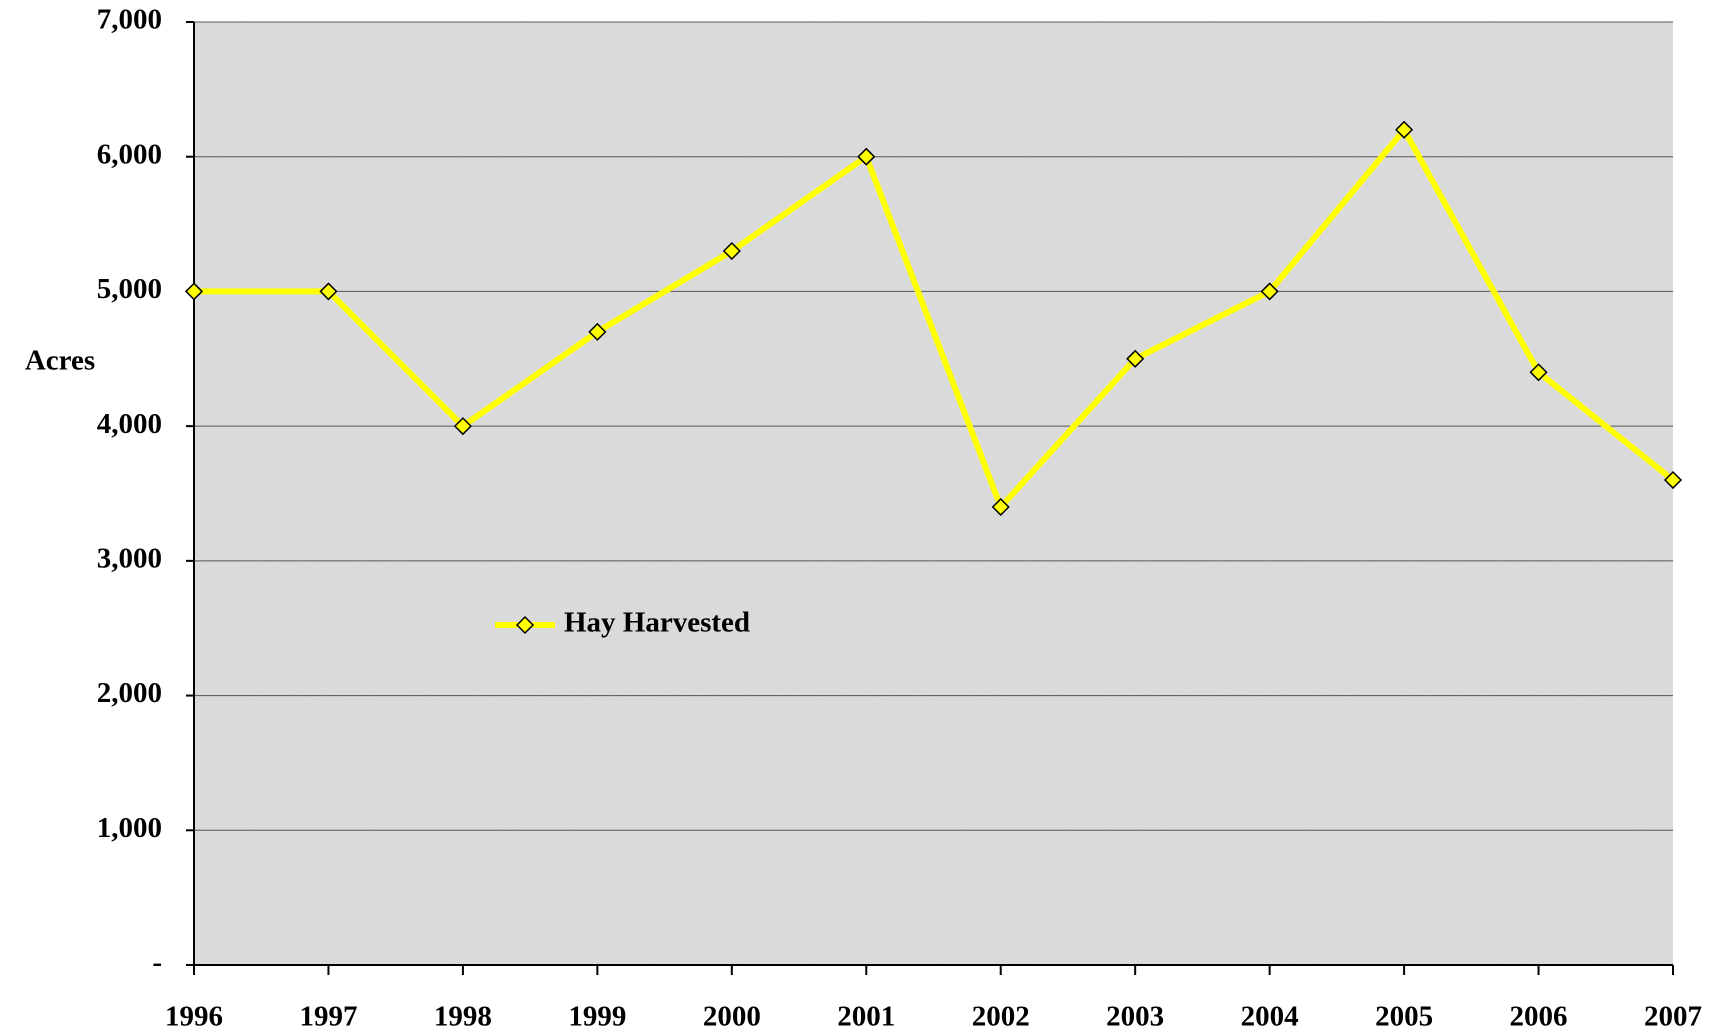 The height and width of the screenshot is (1034, 1716). What do you see at coordinates (129, 154) in the screenshot?
I see `y-tick-label: 6,000` at bounding box center [129, 154].